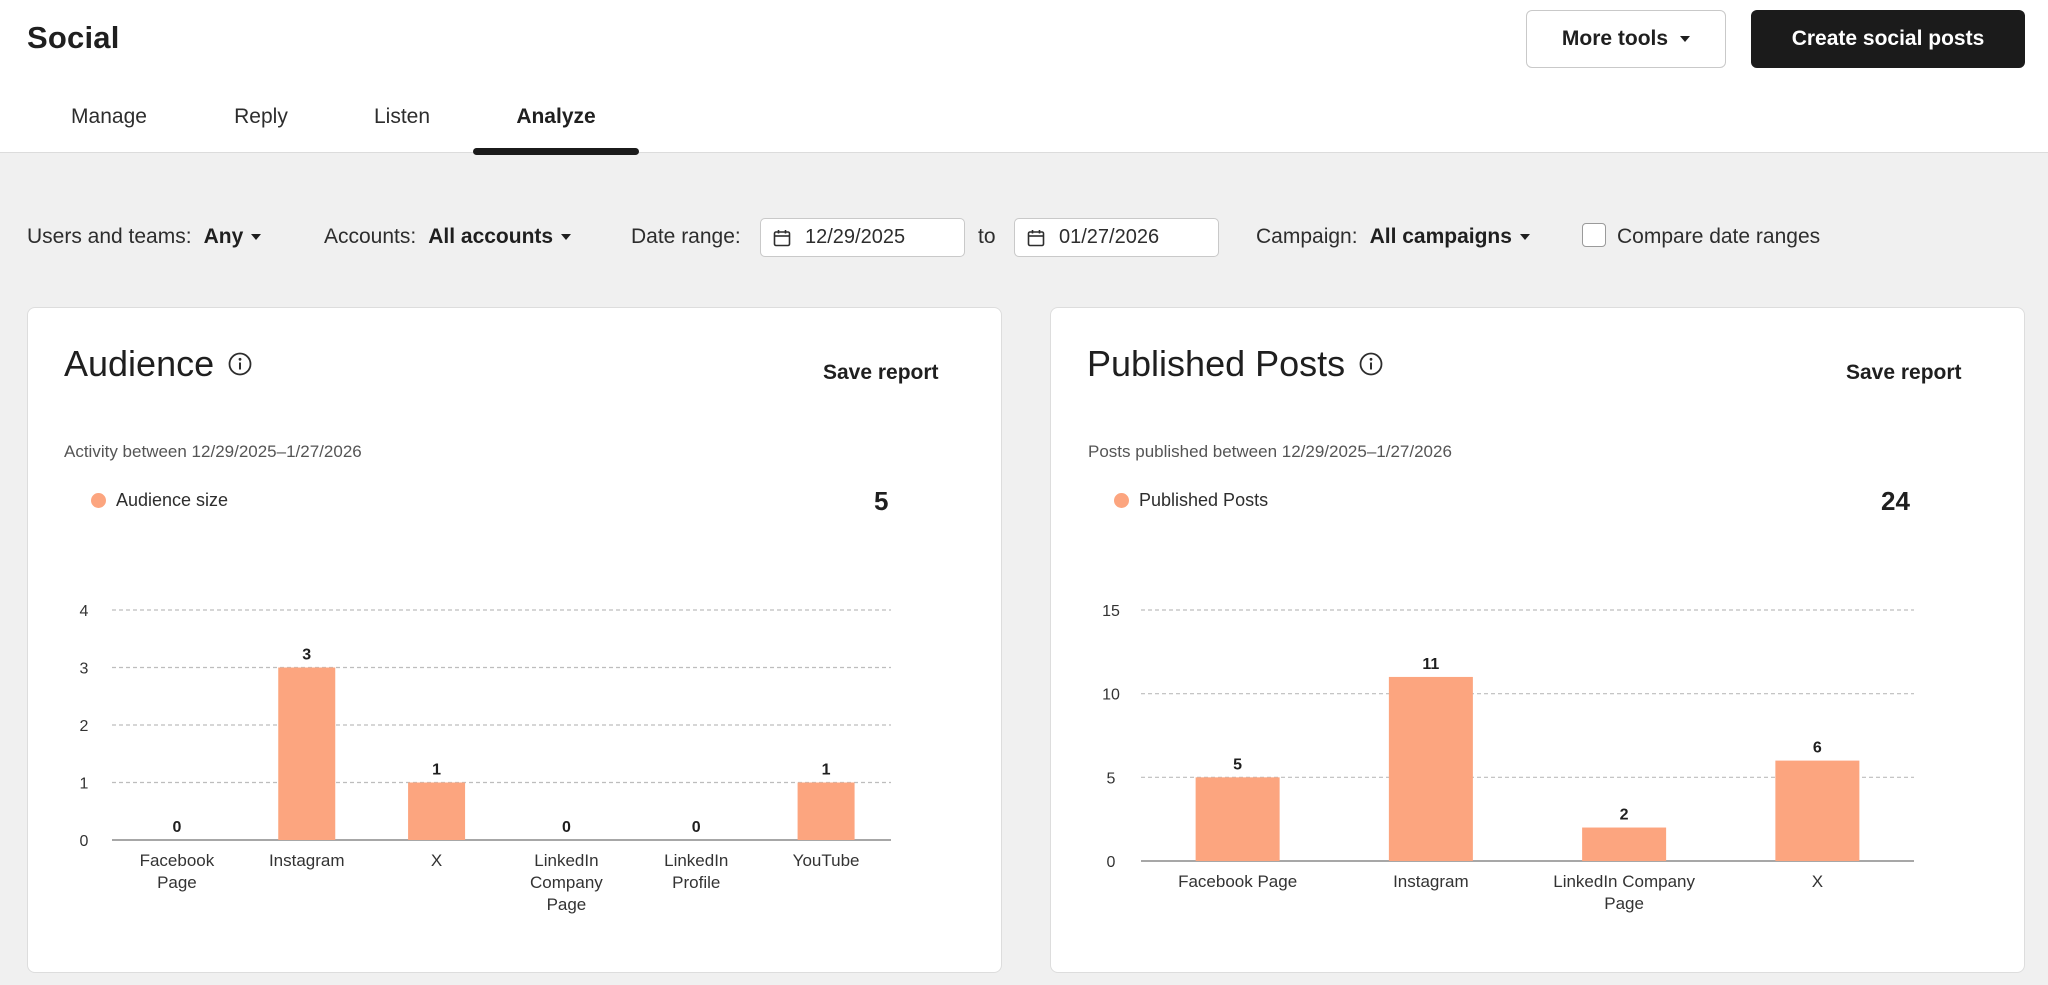 This screenshot has width=2048, height=985. What do you see at coordinates (491, 236) in the screenshot?
I see `accounts-value: All accounts` at bounding box center [491, 236].